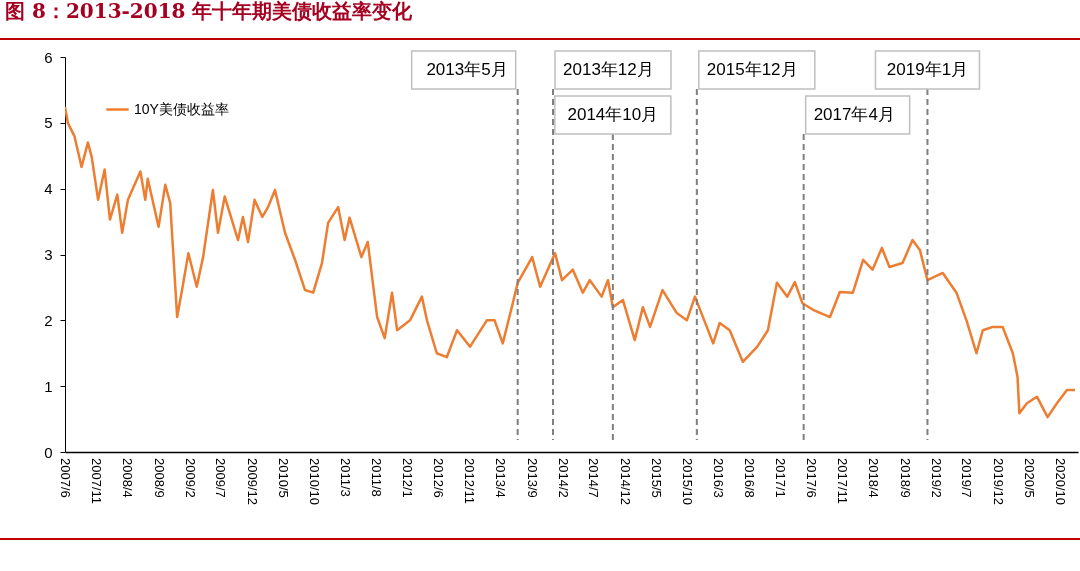  What do you see at coordinates (345, 477) in the screenshot?
I see `x-tick-label: 2011/3` at bounding box center [345, 477].